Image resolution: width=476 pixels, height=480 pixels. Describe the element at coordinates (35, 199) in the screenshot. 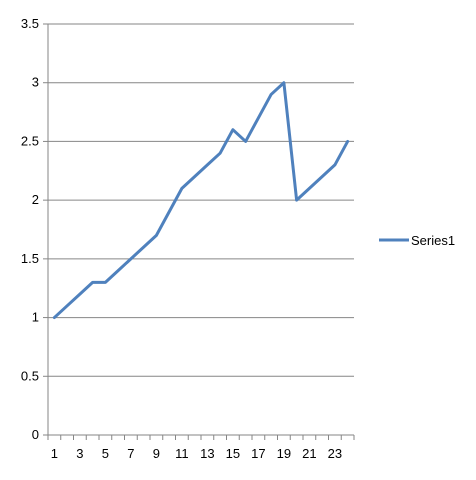

I see `y-tick-label: 2` at that location.